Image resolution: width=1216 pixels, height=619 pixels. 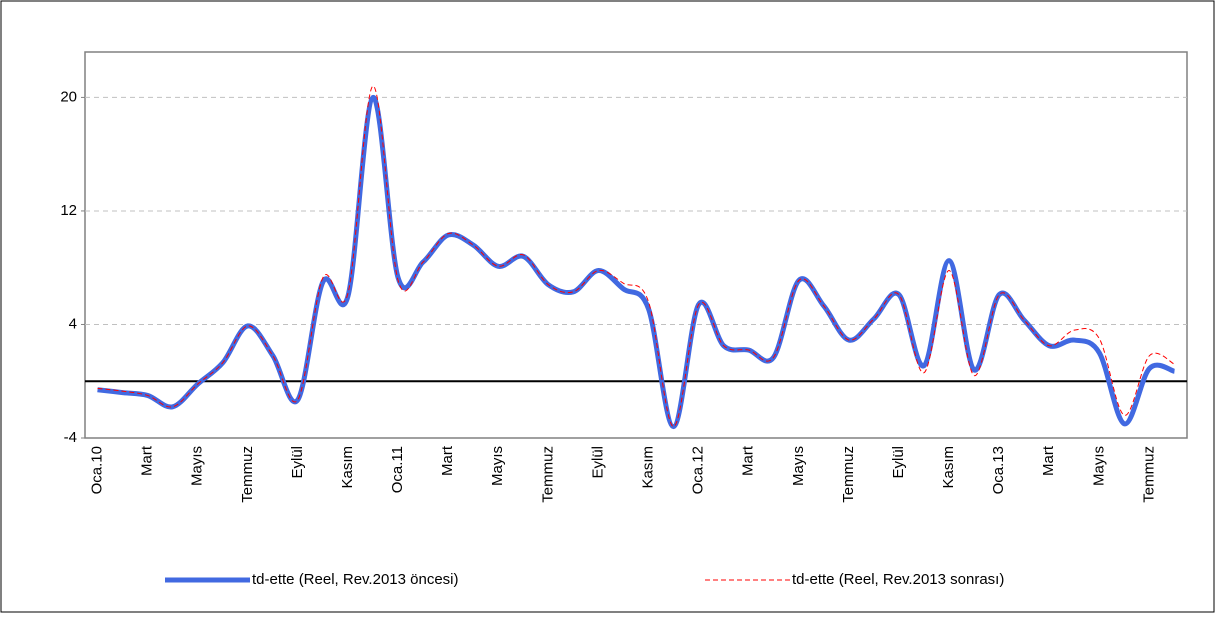 I want to click on y-tick-label: 4, so click(x=73, y=323).